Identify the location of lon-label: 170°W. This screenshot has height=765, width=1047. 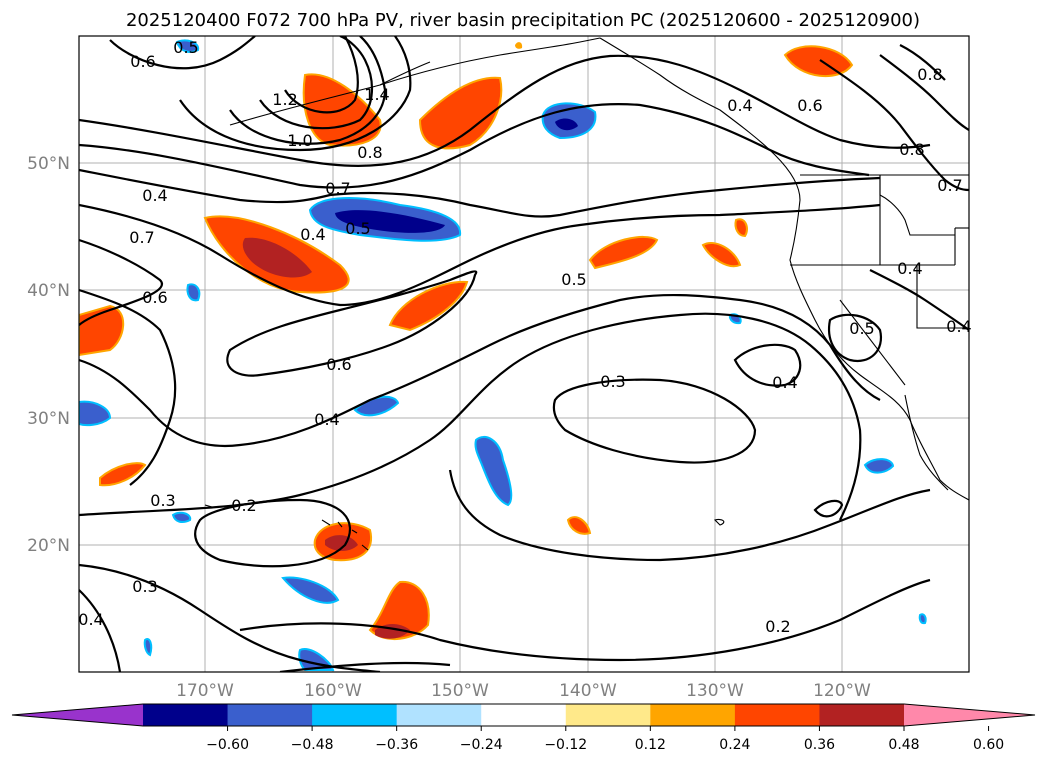
(205, 691).